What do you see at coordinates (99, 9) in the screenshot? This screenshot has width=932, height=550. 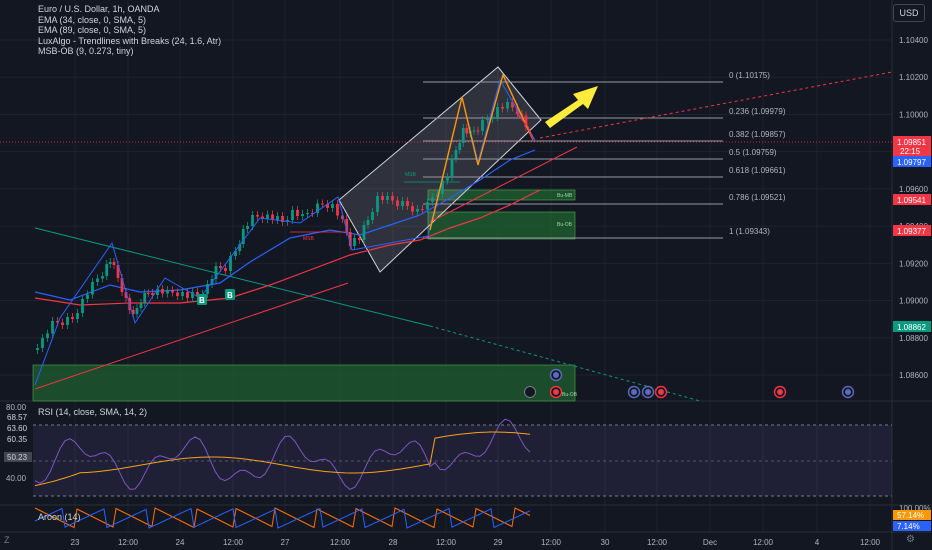 I see `symbol-title: Euro / U.S. Dollar, 1h, OANDA` at bounding box center [99, 9].